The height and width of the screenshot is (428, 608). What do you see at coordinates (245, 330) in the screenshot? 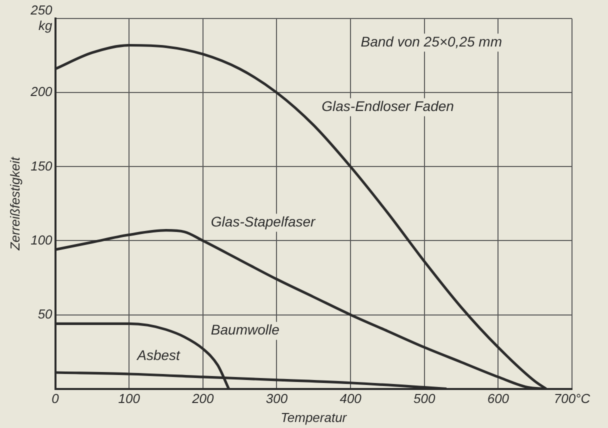
I see `annotation: Baumwolle` at bounding box center [245, 330].